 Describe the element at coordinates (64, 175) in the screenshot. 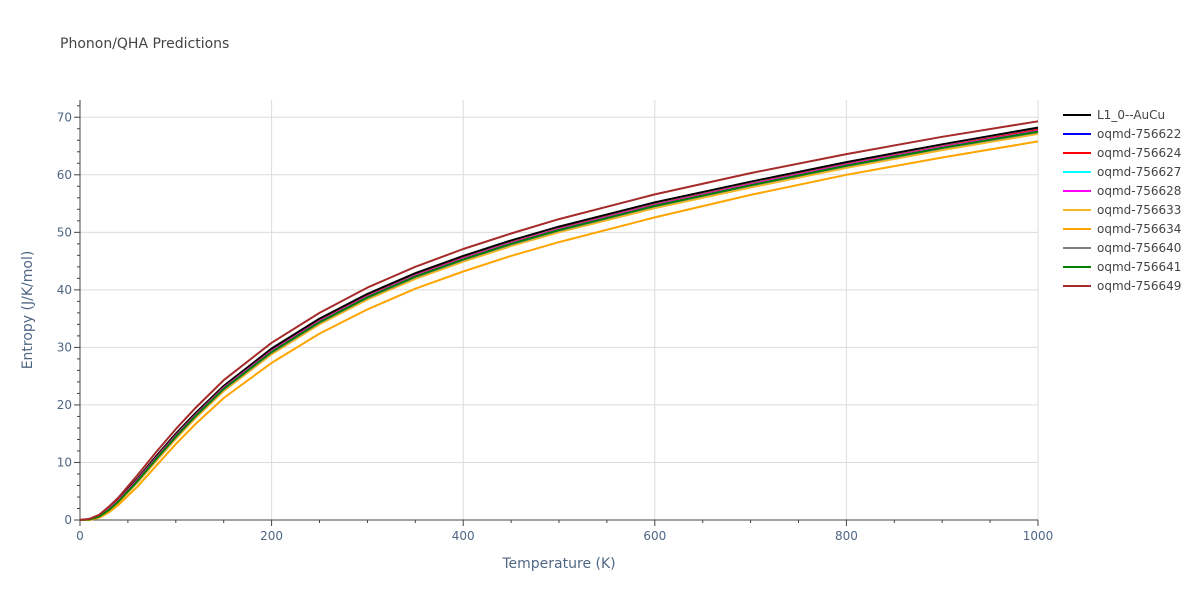

I see `y-tick-label: 60` at that location.